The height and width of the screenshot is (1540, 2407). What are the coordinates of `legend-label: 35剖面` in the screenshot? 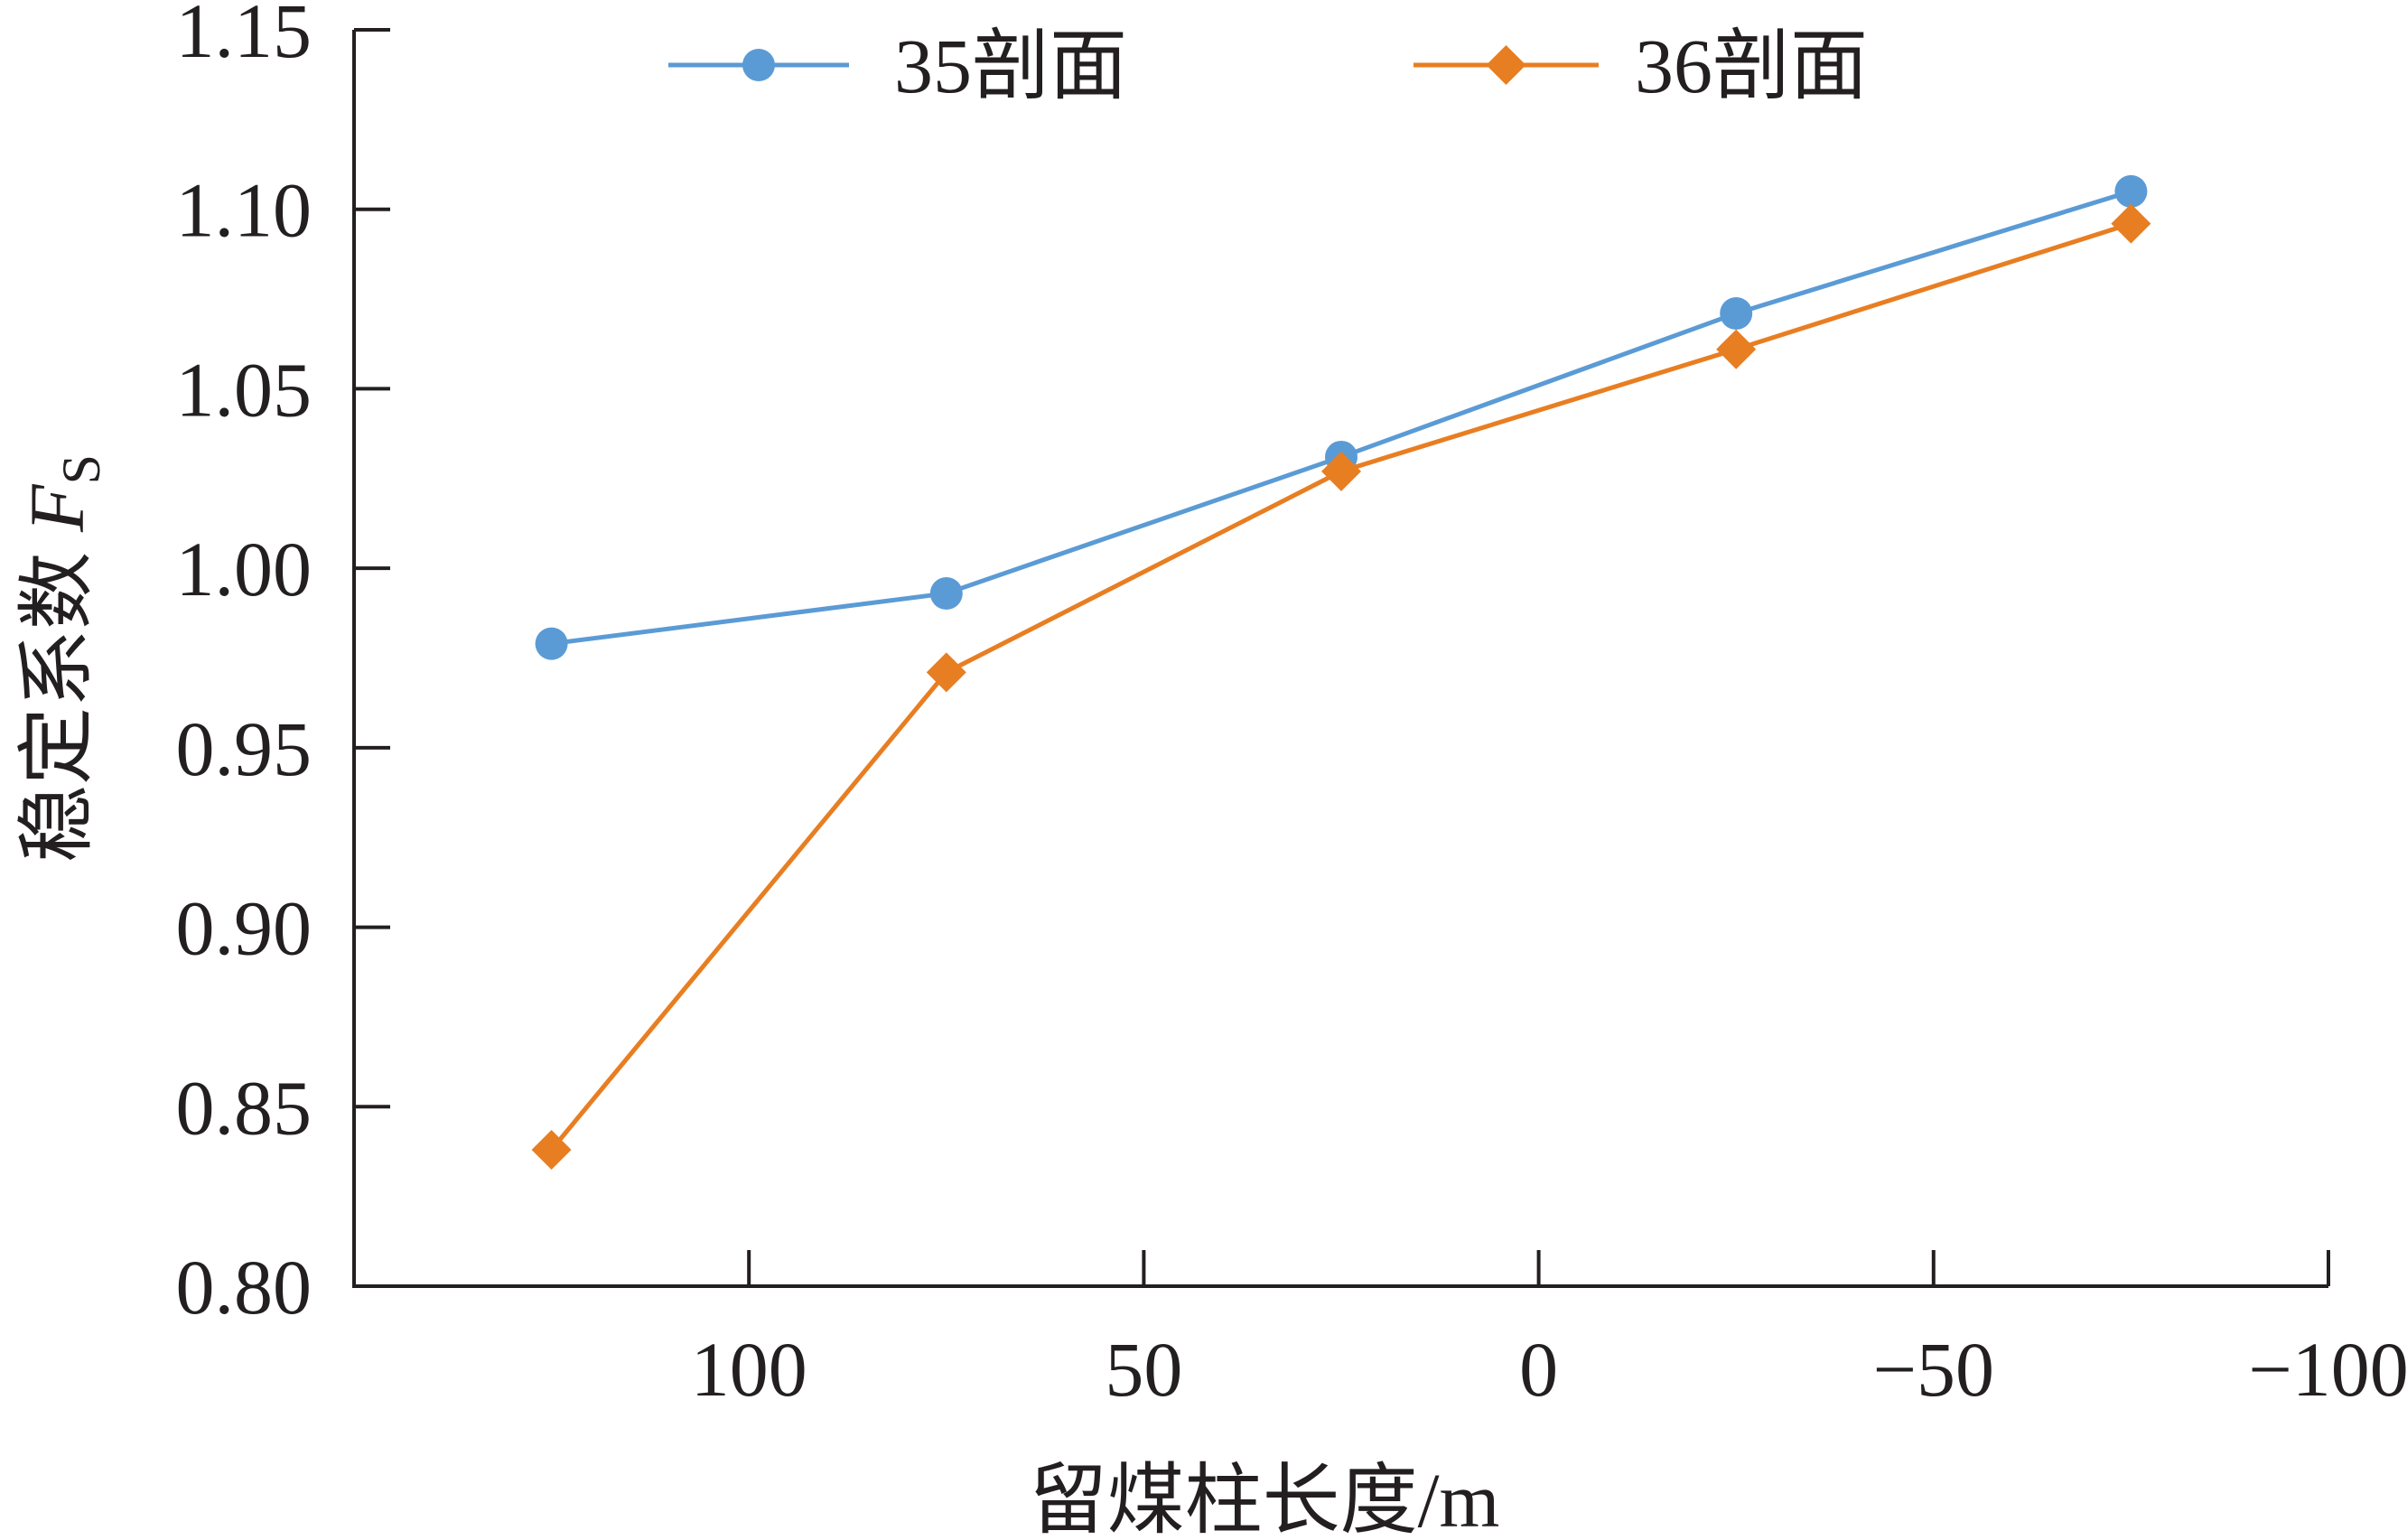 It's located at (1010, 66).